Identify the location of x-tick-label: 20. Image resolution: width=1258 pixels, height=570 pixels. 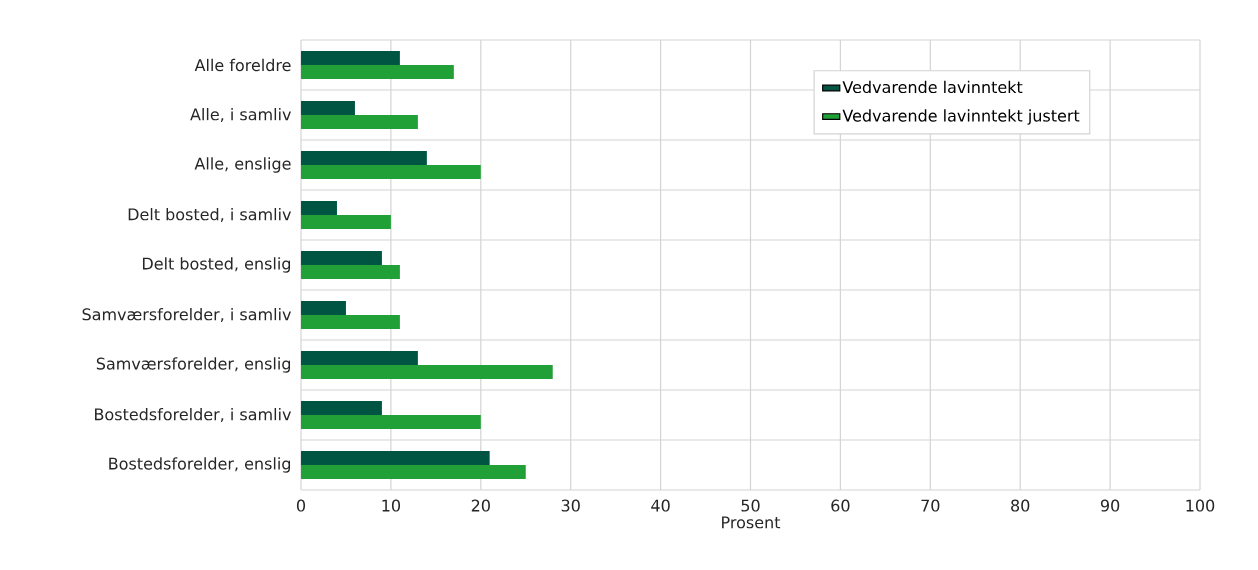
(480, 505).